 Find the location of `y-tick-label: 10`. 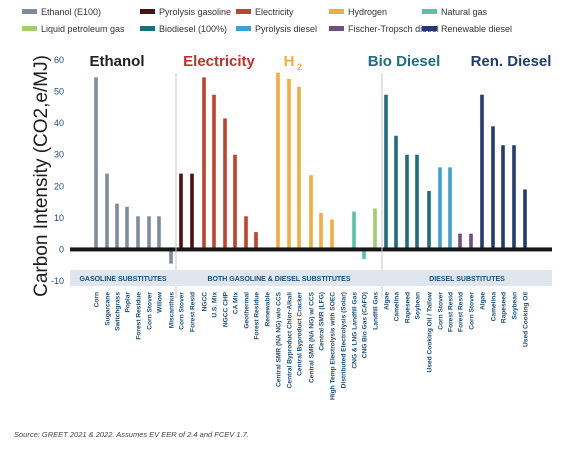

y-tick-label: 10 is located at coordinates (59, 218).